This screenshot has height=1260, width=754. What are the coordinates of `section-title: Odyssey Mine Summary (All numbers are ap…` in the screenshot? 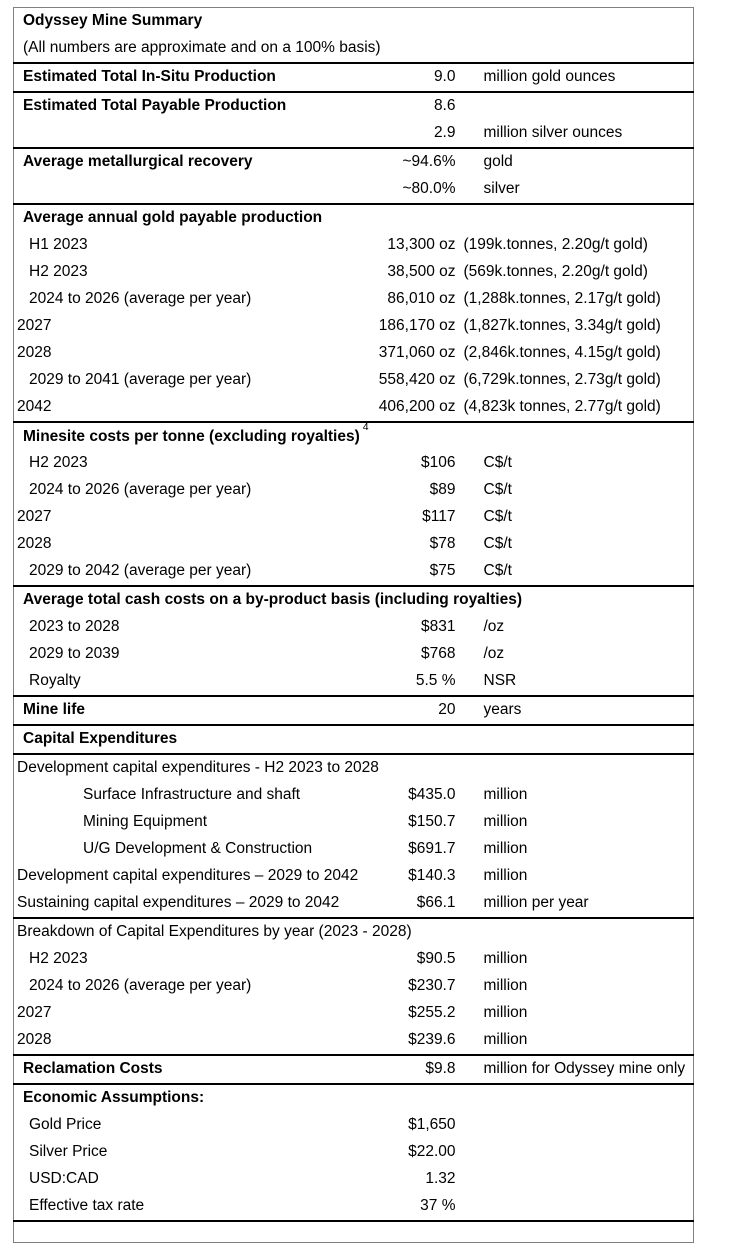 It's located at (354, 36).